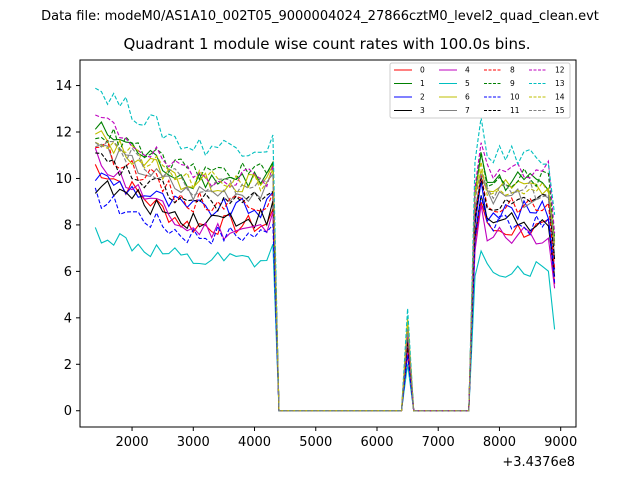 This screenshot has height=480, width=640. Describe the element at coordinates (499, 442) in the screenshot. I see `x-tick-label: 8000` at that location.